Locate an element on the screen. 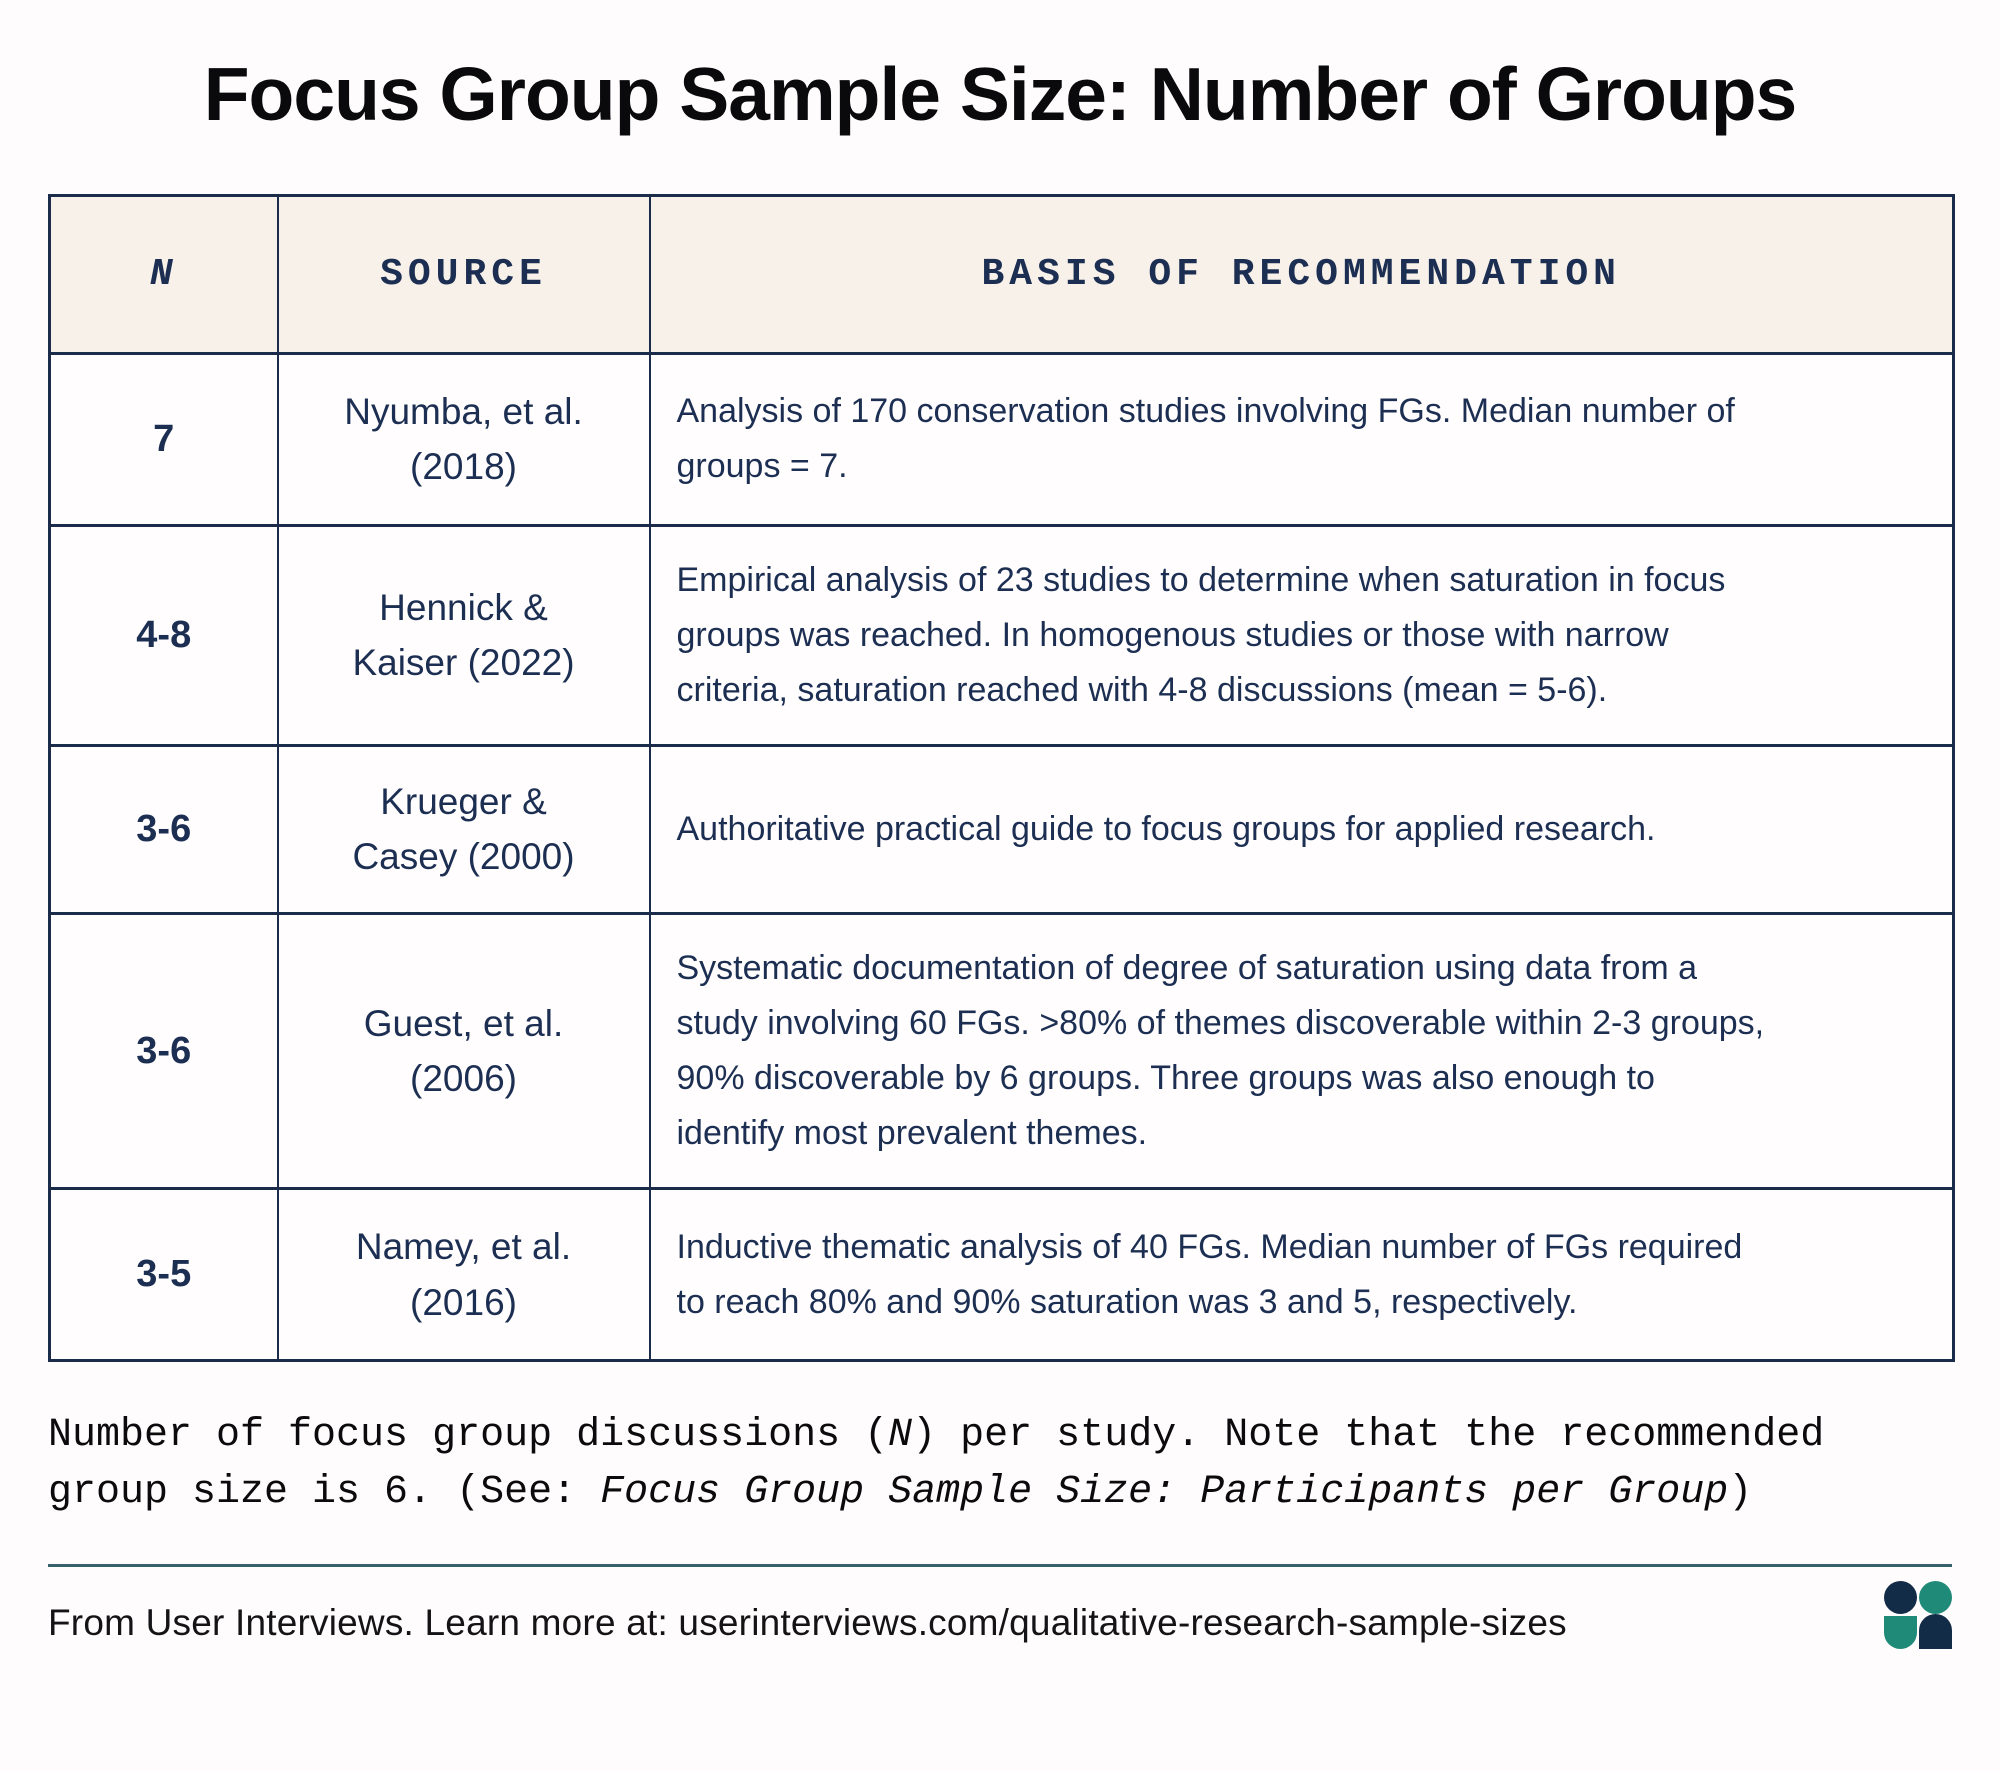  source-value: Guest, et al. (2006) is located at coordinates (463, 1051).